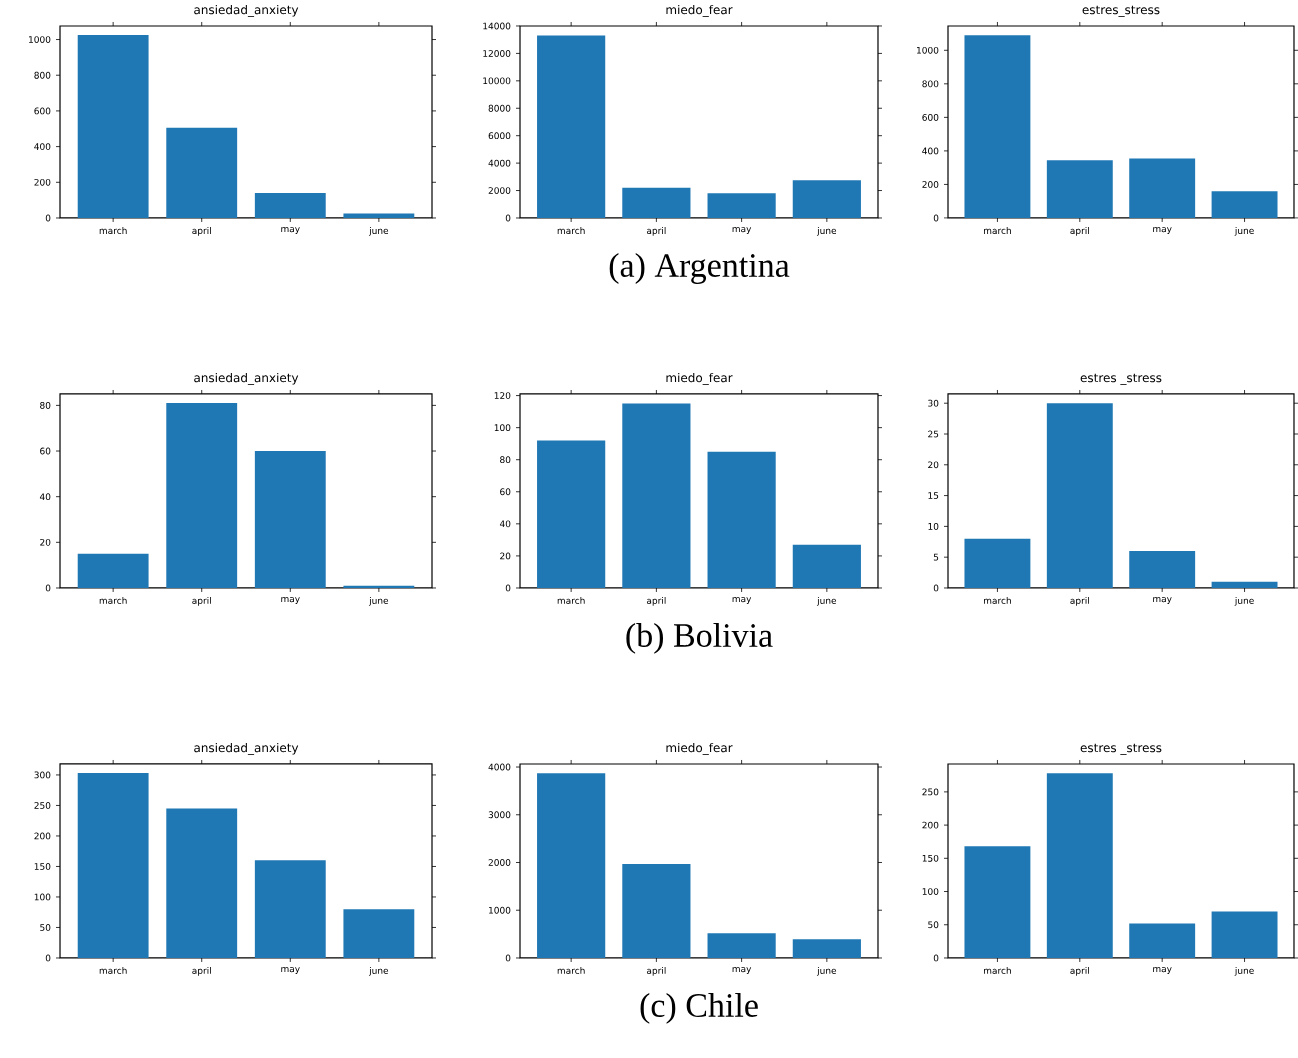  Describe the element at coordinates (699, 638) in the screenshot. I see `text: (b) Bolivia` at that location.